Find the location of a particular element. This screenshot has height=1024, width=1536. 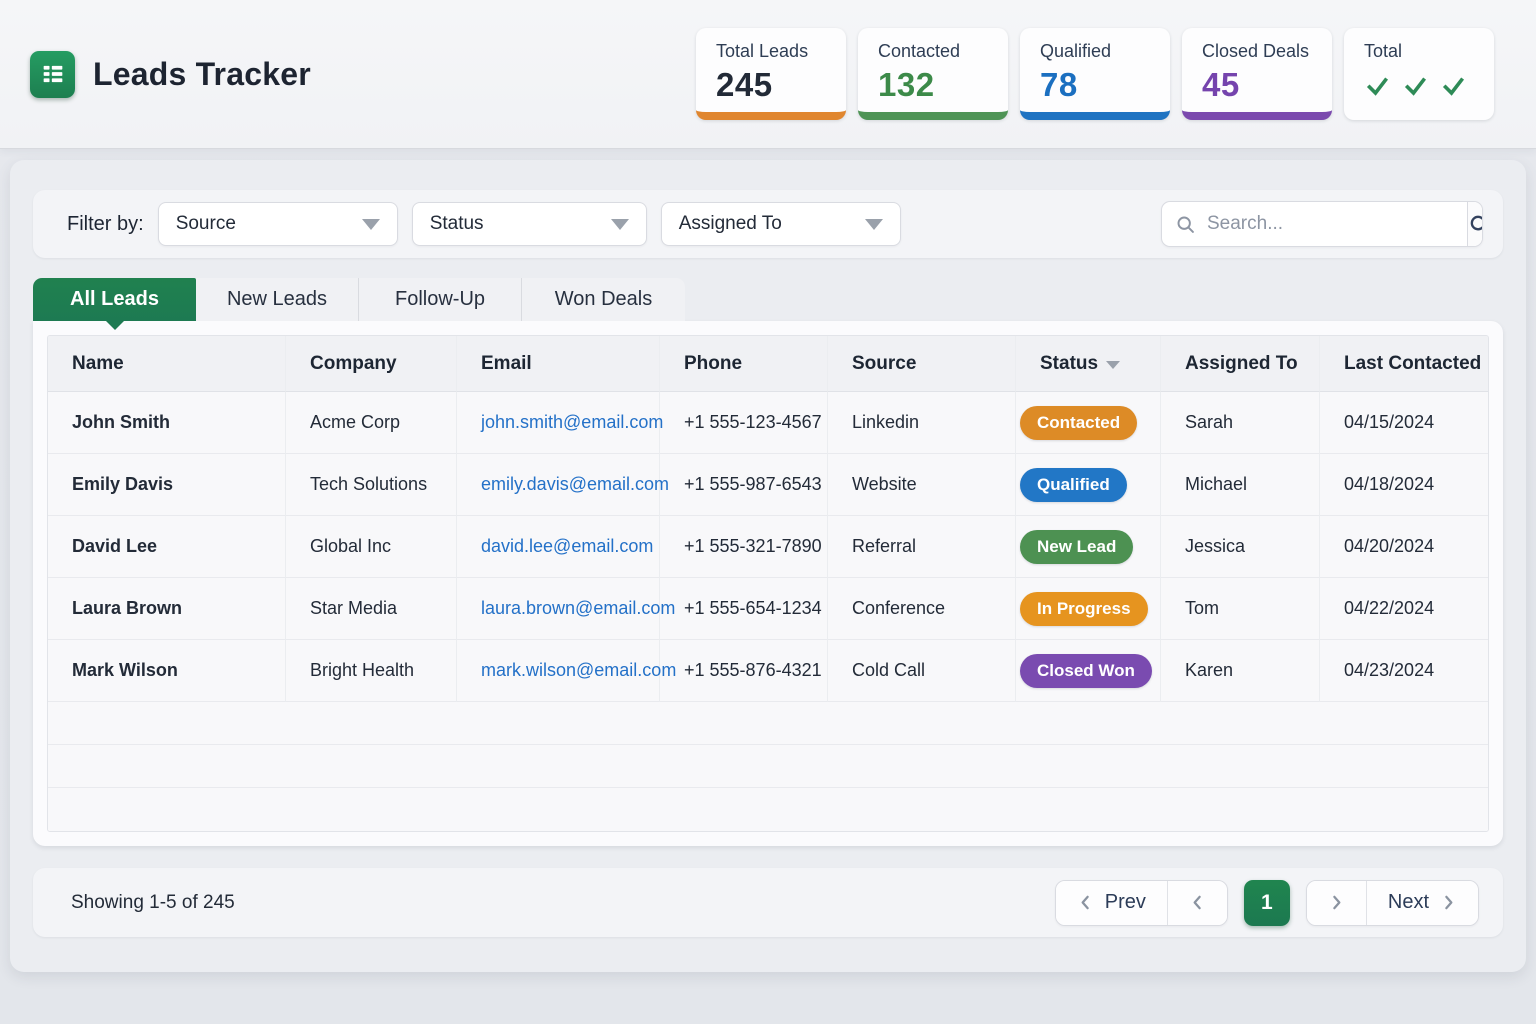

stat-card: Closed Deals 45 is located at coordinates (1257, 74).